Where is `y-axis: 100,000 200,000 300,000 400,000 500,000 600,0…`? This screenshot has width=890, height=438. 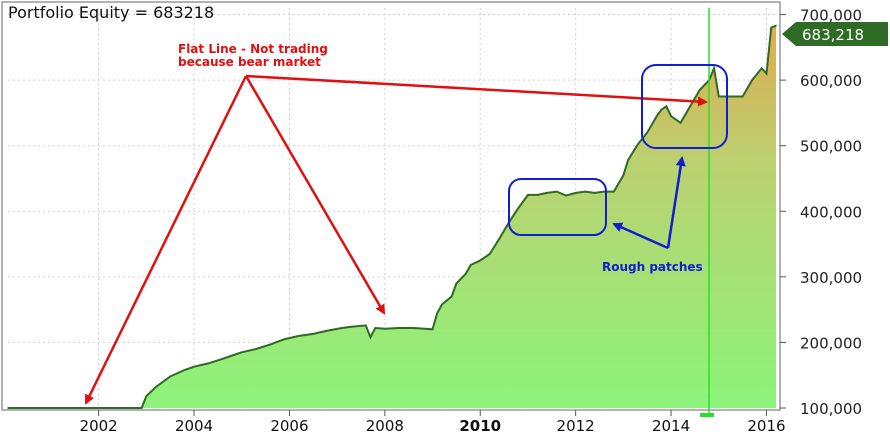
y-axis: 100,000 200,000 300,000 400,000 500,000 600,0… is located at coordinates (821, 212).